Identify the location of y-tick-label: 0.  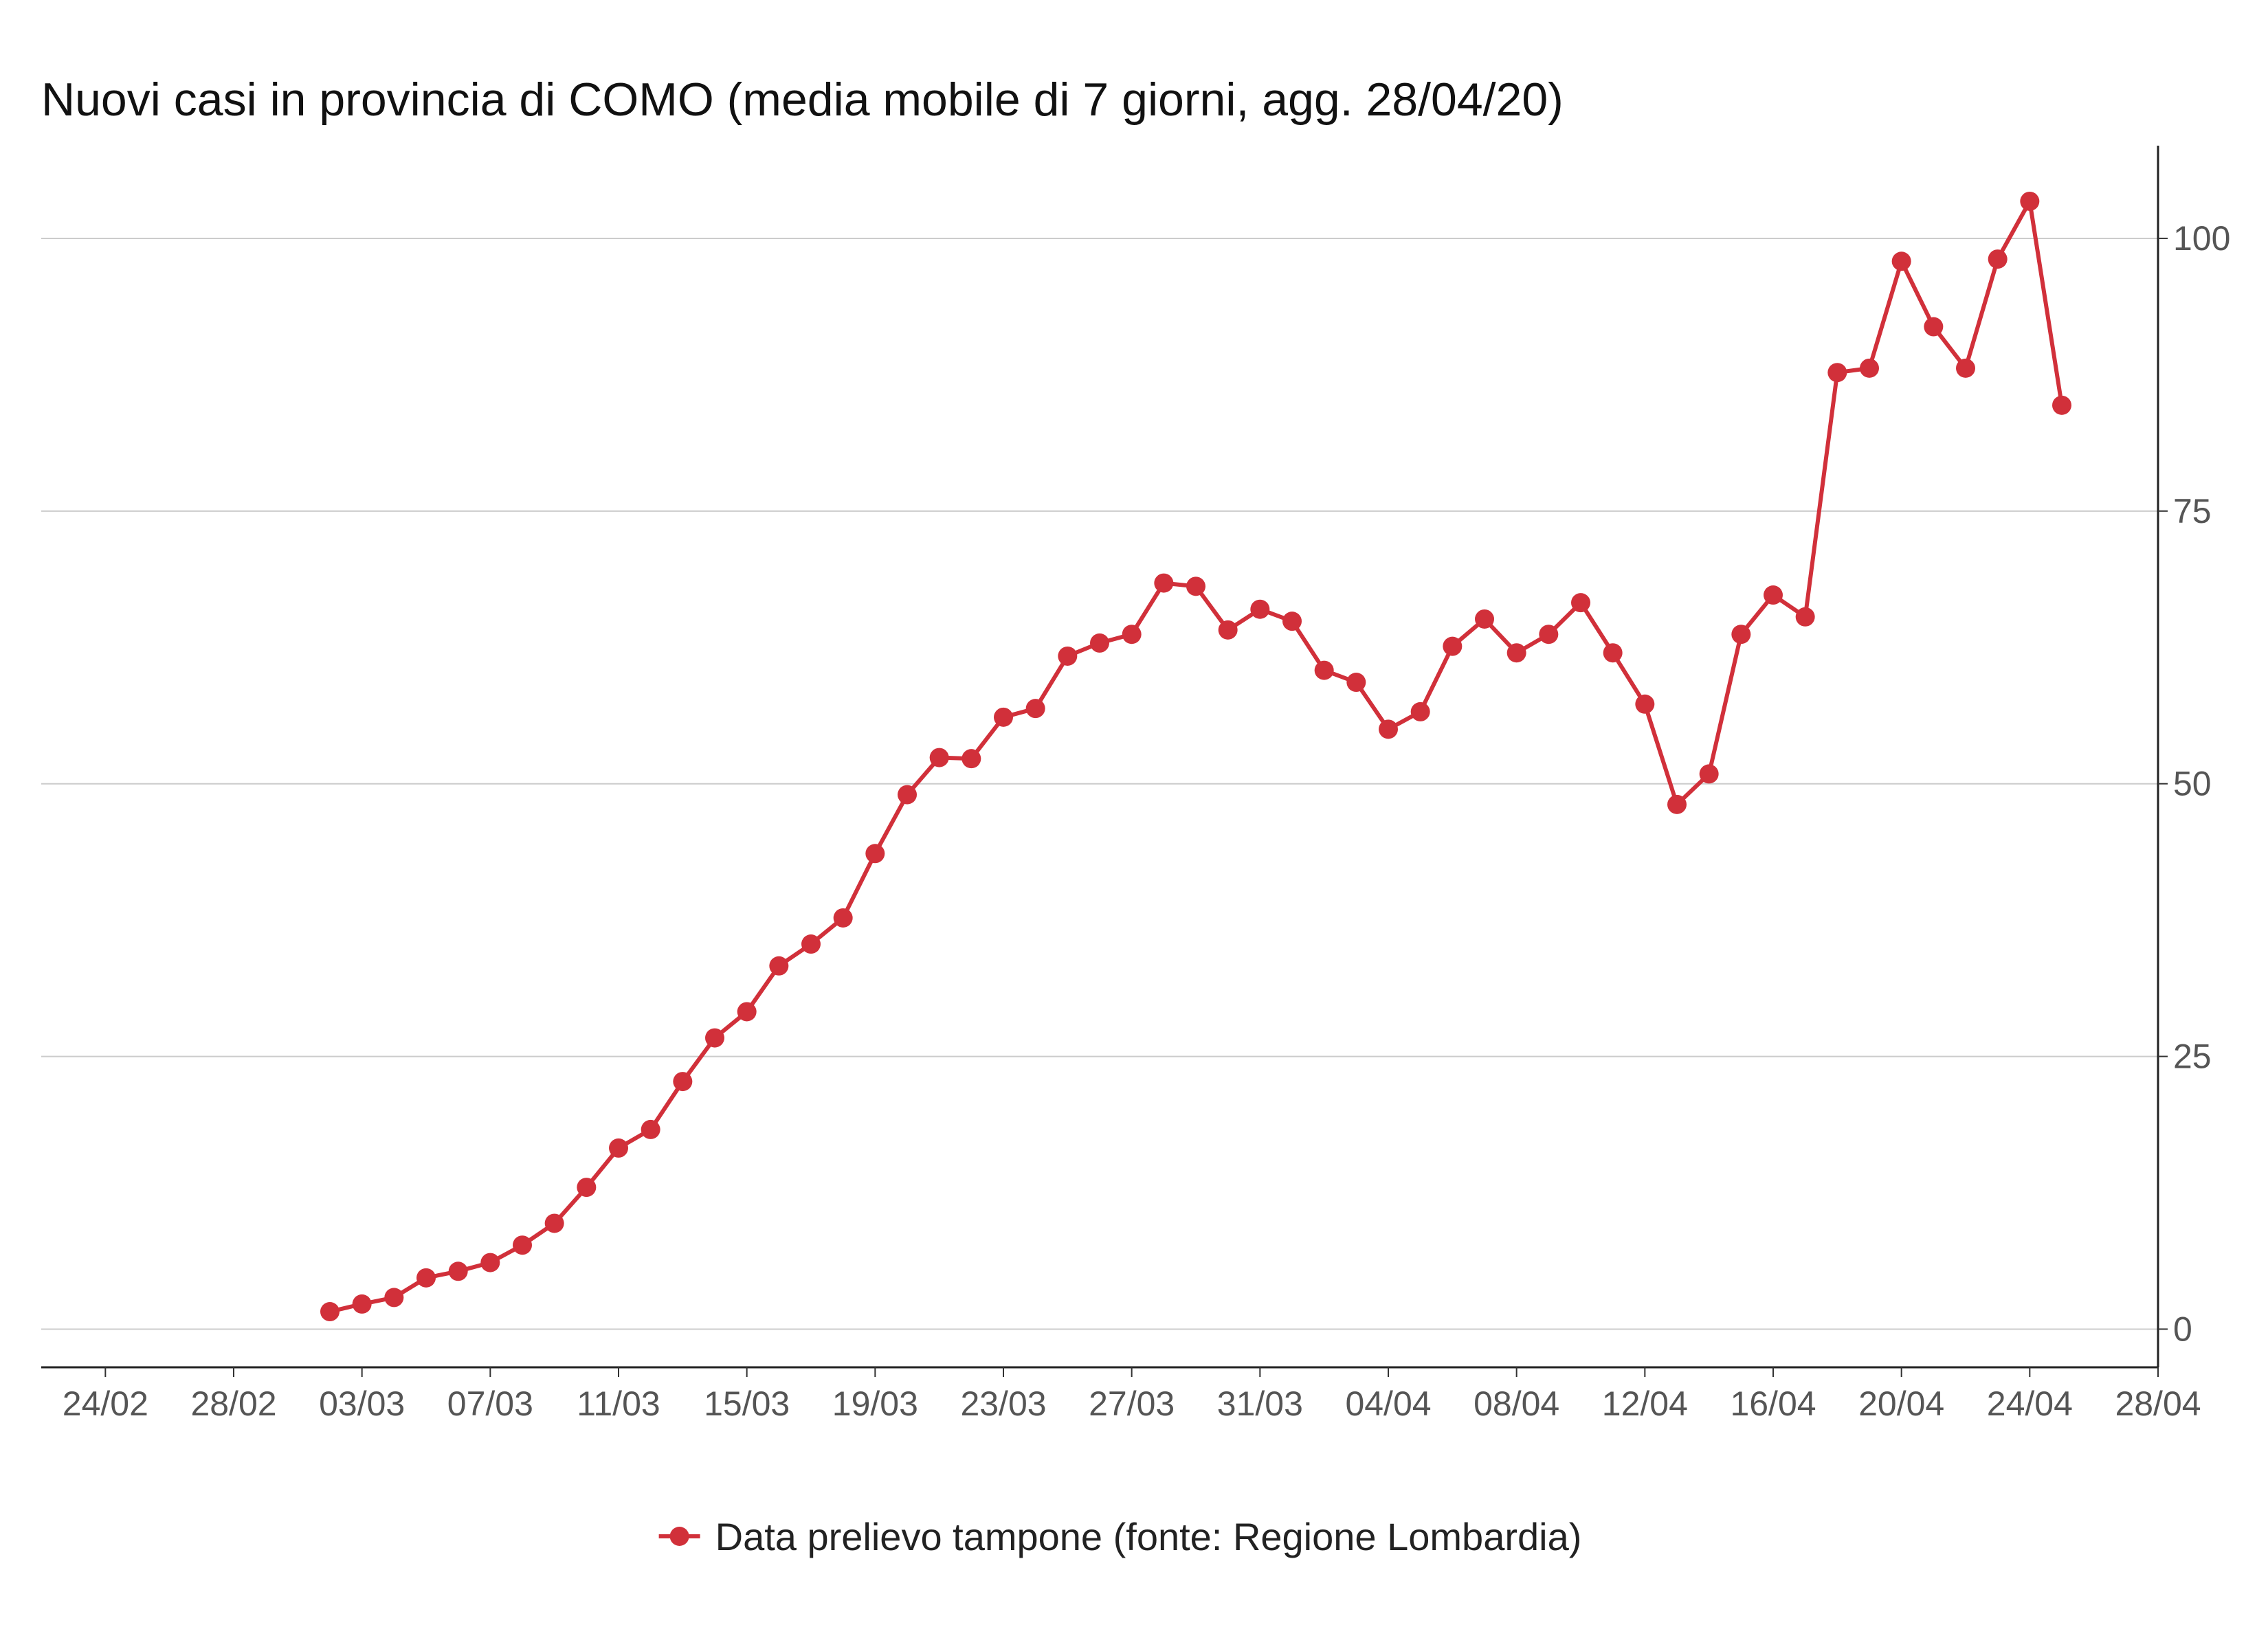
(2182, 1329).